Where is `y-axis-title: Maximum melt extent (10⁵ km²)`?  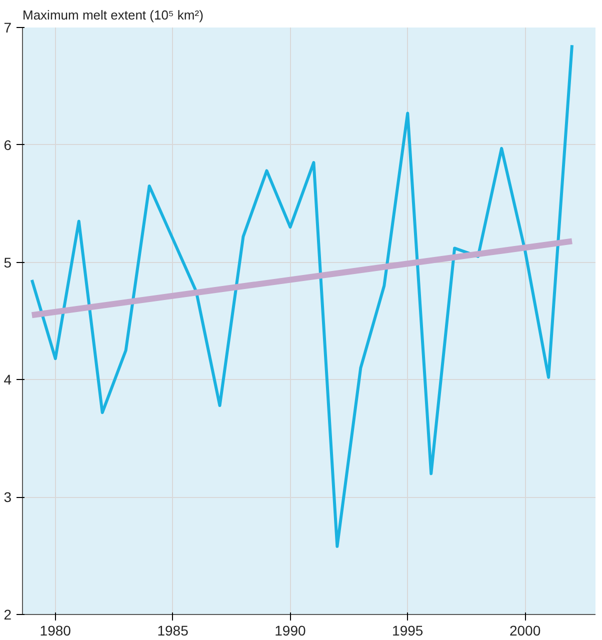 y-axis-title: Maximum melt extent (10⁵ km²) is located at coordinates (113, 15).